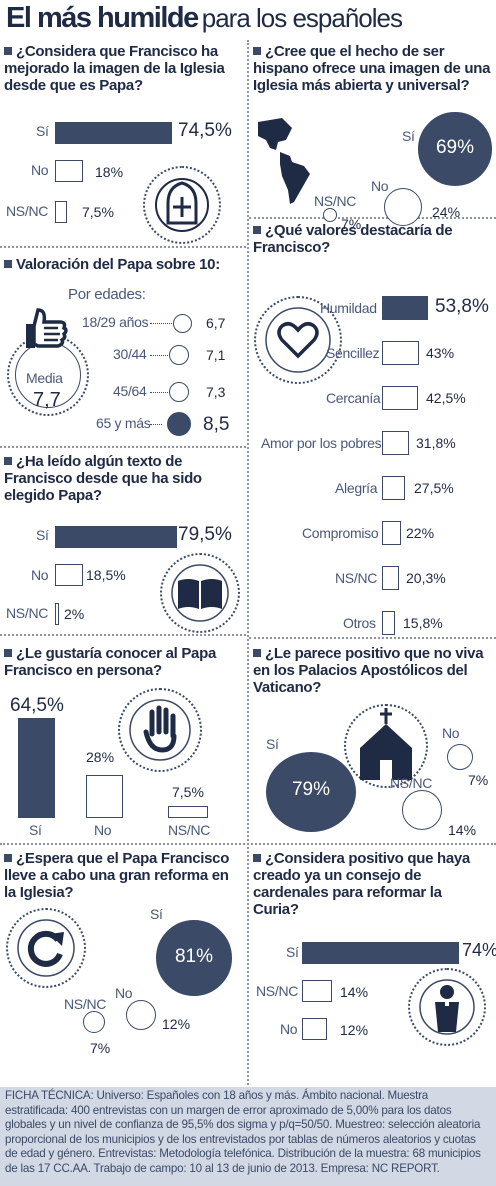 This screenshot has height=1186, width=496. Describe the element at coordinates (216, 424) in the screenshot. I see `value-label: 8,5` at that location.